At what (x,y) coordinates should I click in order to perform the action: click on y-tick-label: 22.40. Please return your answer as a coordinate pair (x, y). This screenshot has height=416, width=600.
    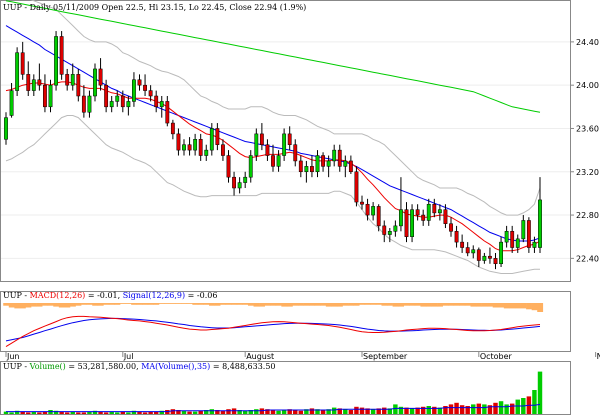
    Looking at the image, I should click on (587, 258).